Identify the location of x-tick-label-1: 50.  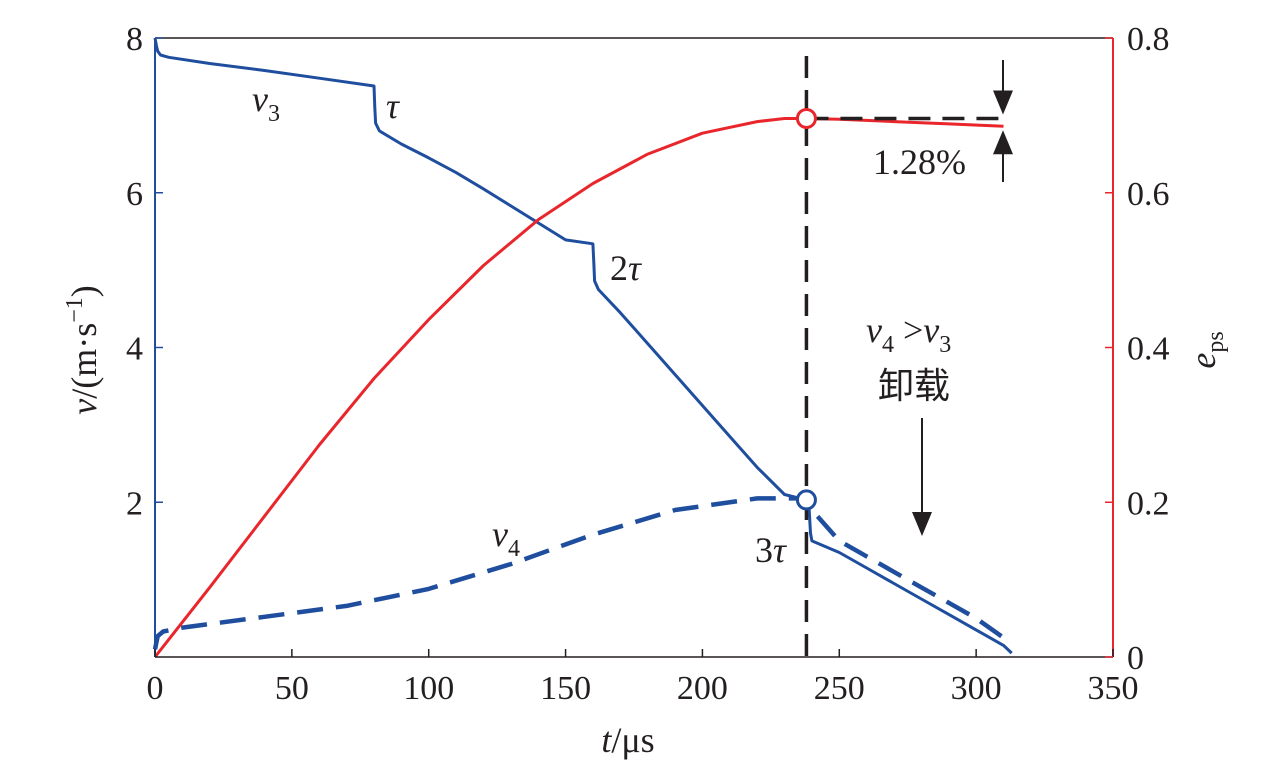
(292, 688).